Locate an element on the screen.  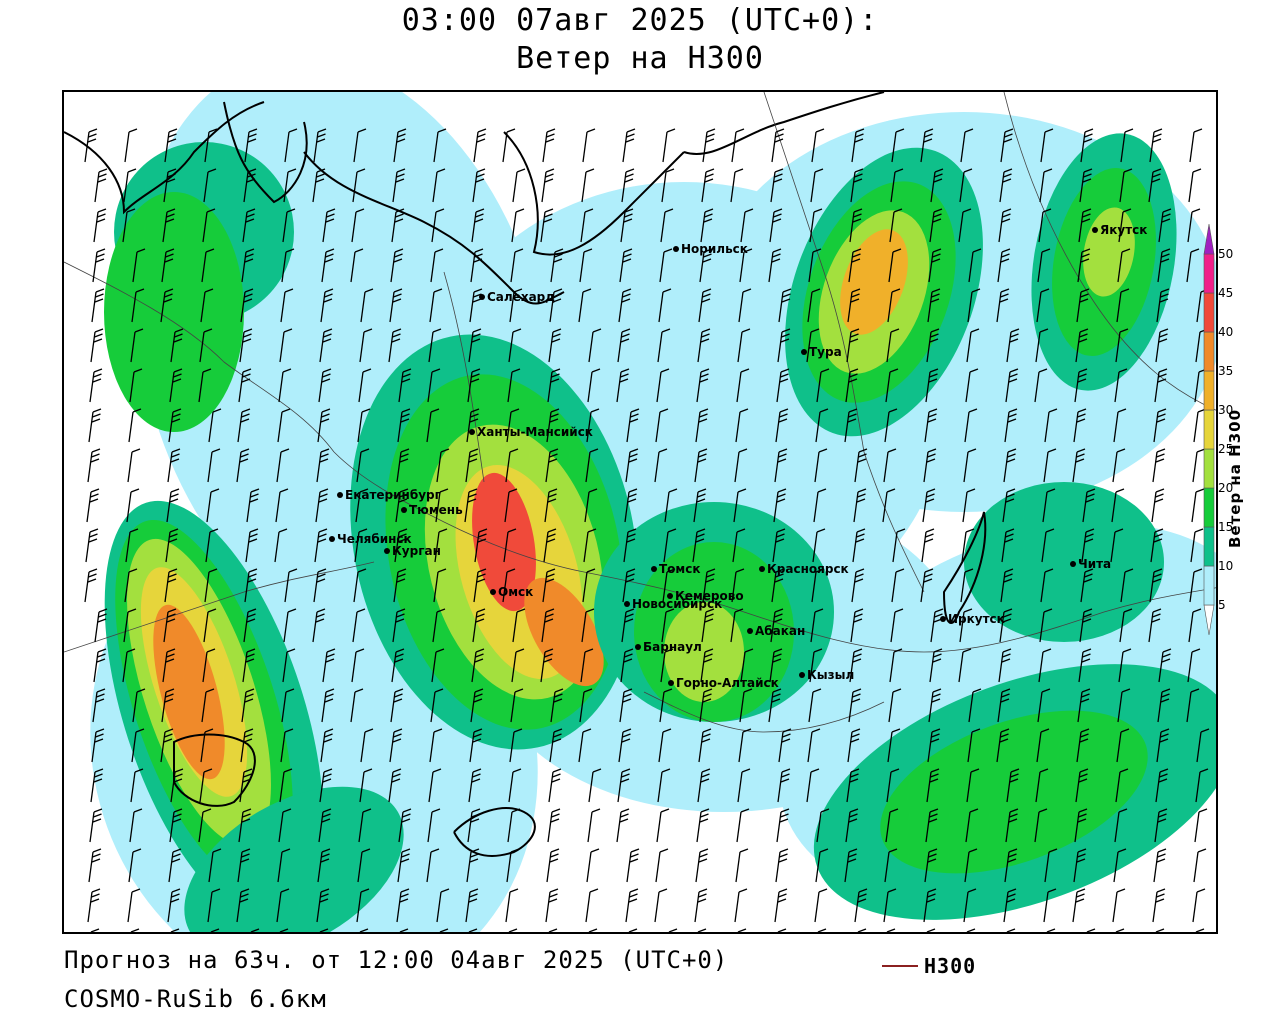
contour-key: H300 is located at coordinates (929, 966).